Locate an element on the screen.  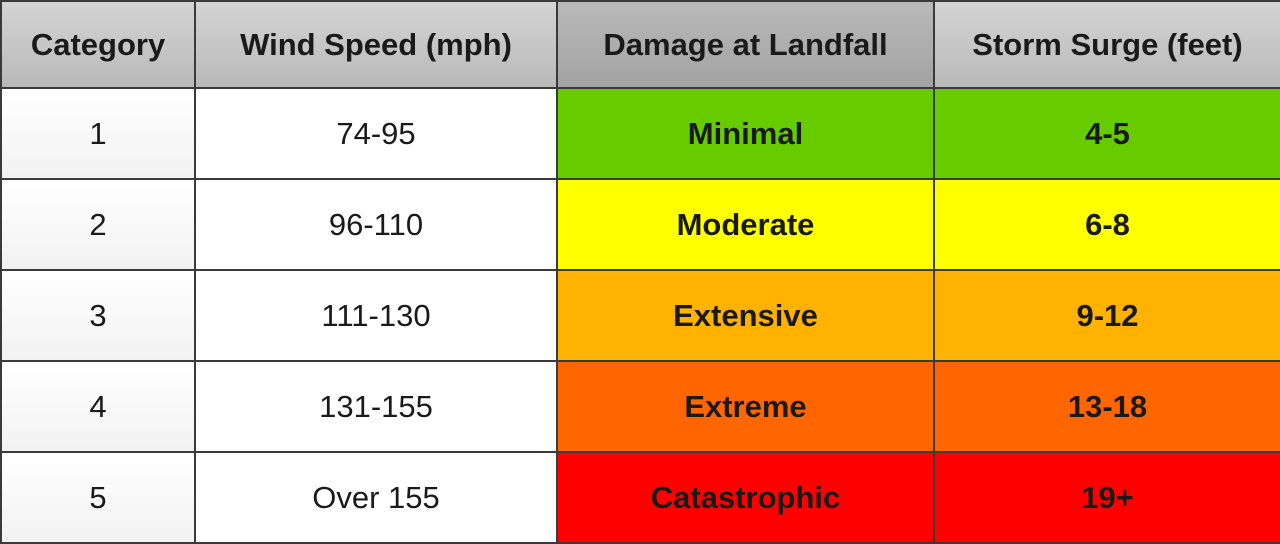
wind-speed-cell: 131-155 is located at coordinates (376, 406).